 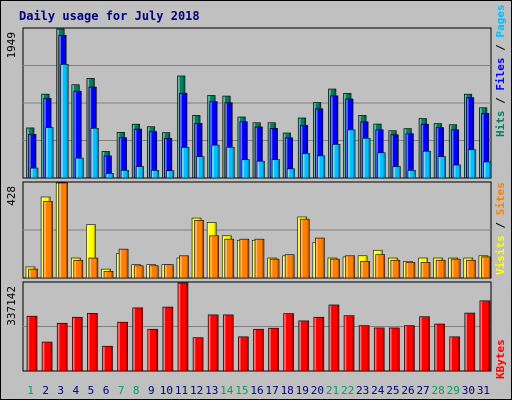 I want to click on x-tick-label-day-23: 23, so click(x=362, y=390).